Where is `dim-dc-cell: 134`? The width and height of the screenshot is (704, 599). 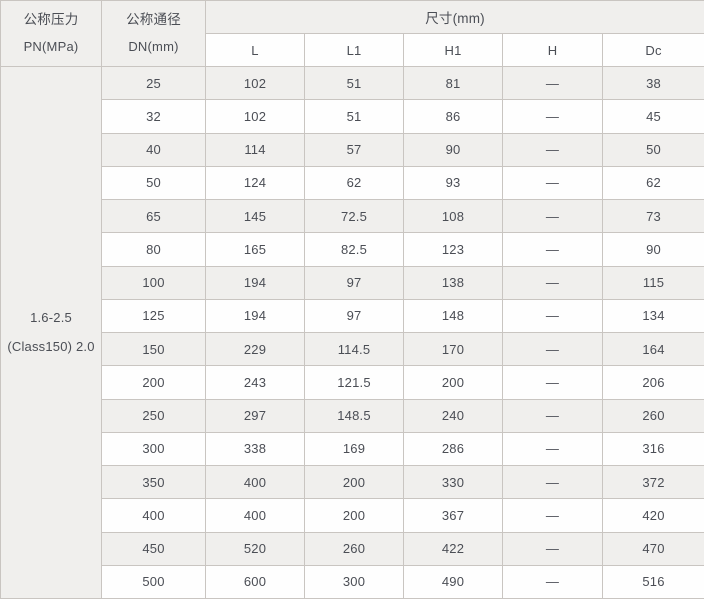
dim-dc-cell: 134 is located at coordinates (652, 316).